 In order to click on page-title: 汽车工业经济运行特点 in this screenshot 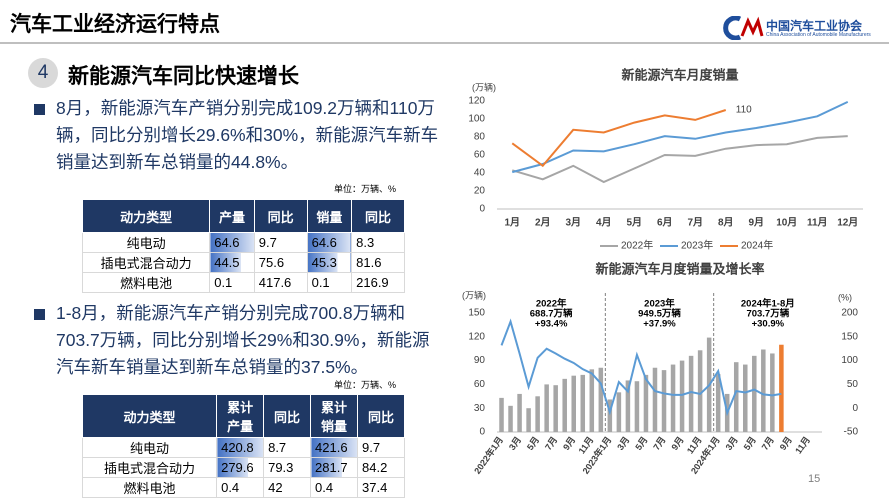, I will do `click(115, 24)`.